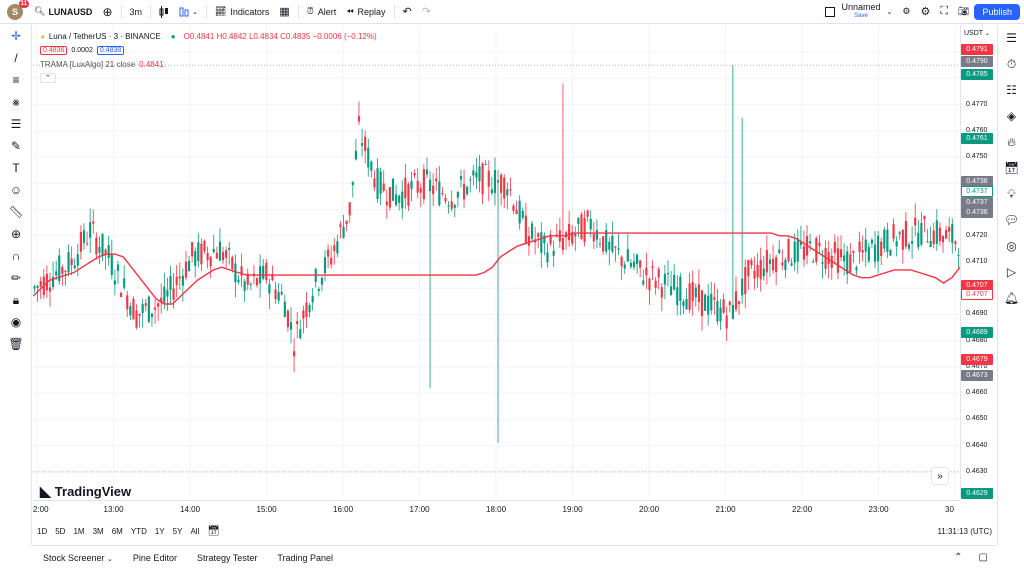 The image size is (1024, 569). What do you see at coordinates (16, 234) in the screenshot?
I see `zoom-in-icon: ⊕` at bounding box center [16, 234].